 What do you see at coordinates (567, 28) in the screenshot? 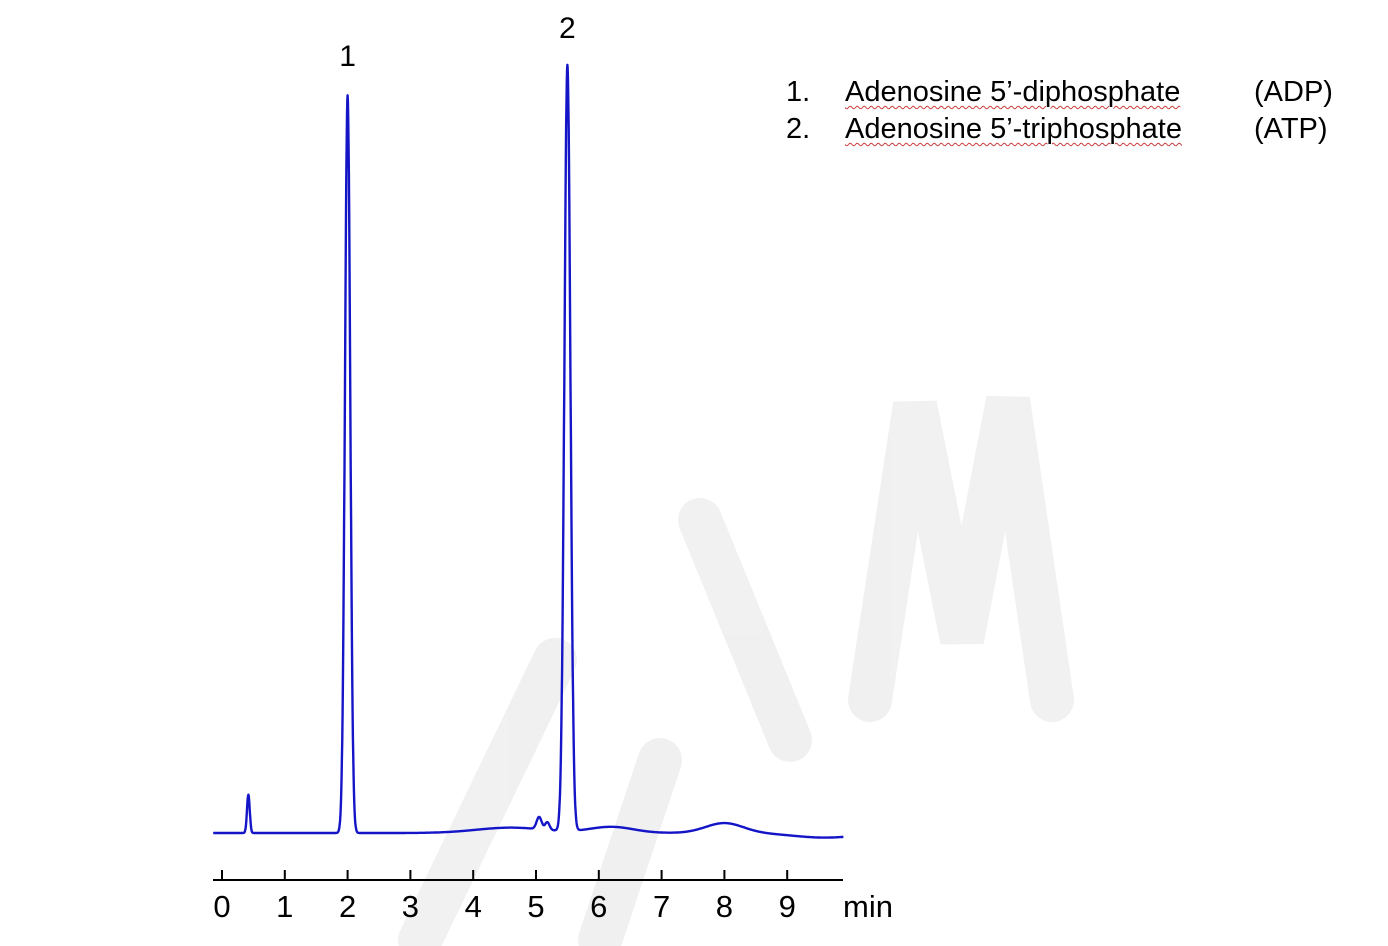
I see `peak-annotation: 2` at bounding box center [567, 28].